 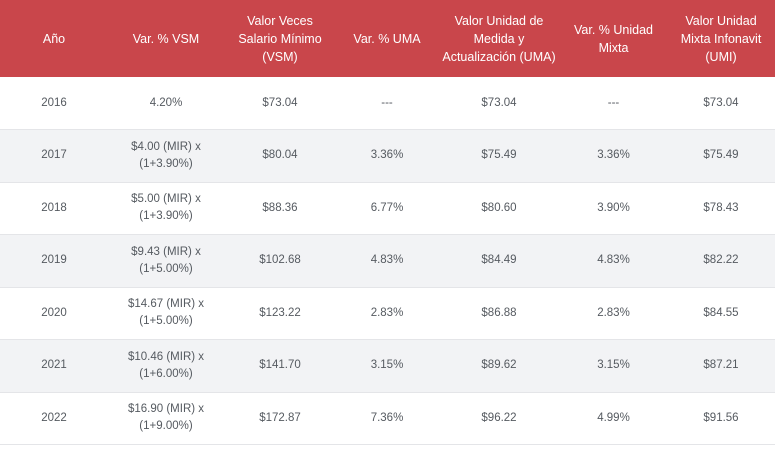 I want to click on cell-vsm: $172.87, so click(x=280, y=418).